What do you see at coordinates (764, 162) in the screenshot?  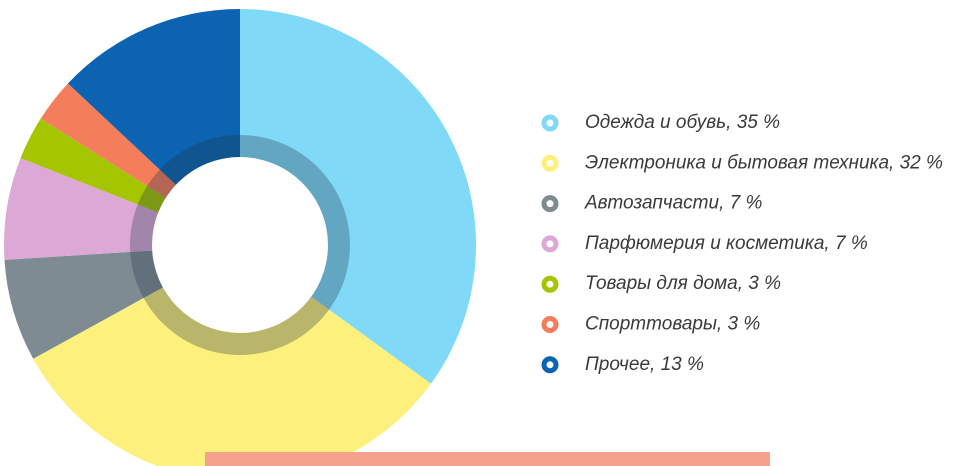 I see `legend-label: Электроника и бытовая техника, 32 %` at bounding box center [764, 162].